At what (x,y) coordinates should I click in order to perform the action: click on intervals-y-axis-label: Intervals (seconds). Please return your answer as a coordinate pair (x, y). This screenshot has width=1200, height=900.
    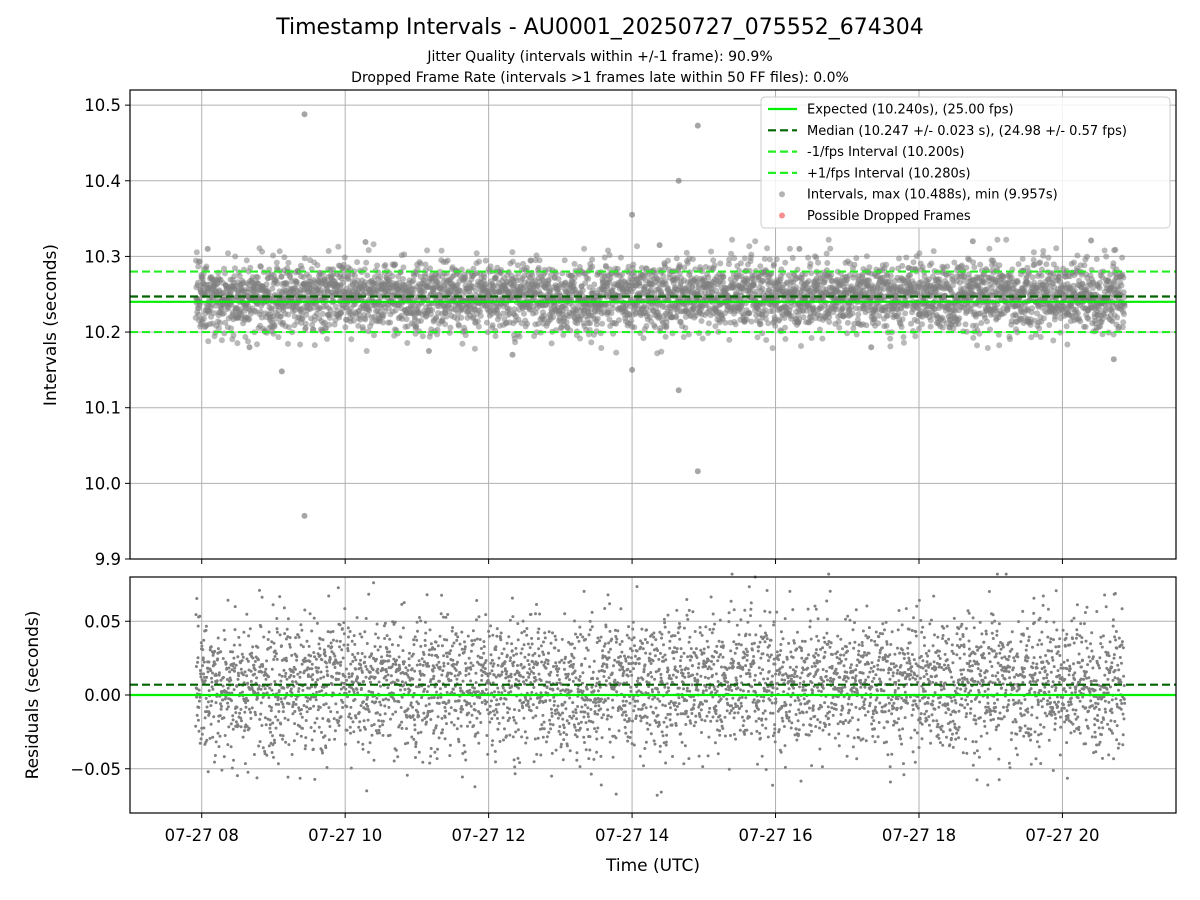
    Looking at the image, I should click on (51, 325).